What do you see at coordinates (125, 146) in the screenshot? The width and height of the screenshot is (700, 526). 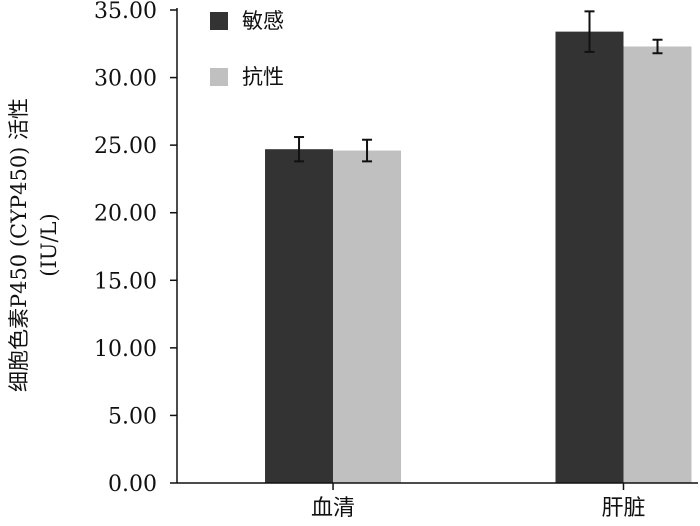 I see `y-tick-label-5: 25.00` at bounding box center [125, 146].